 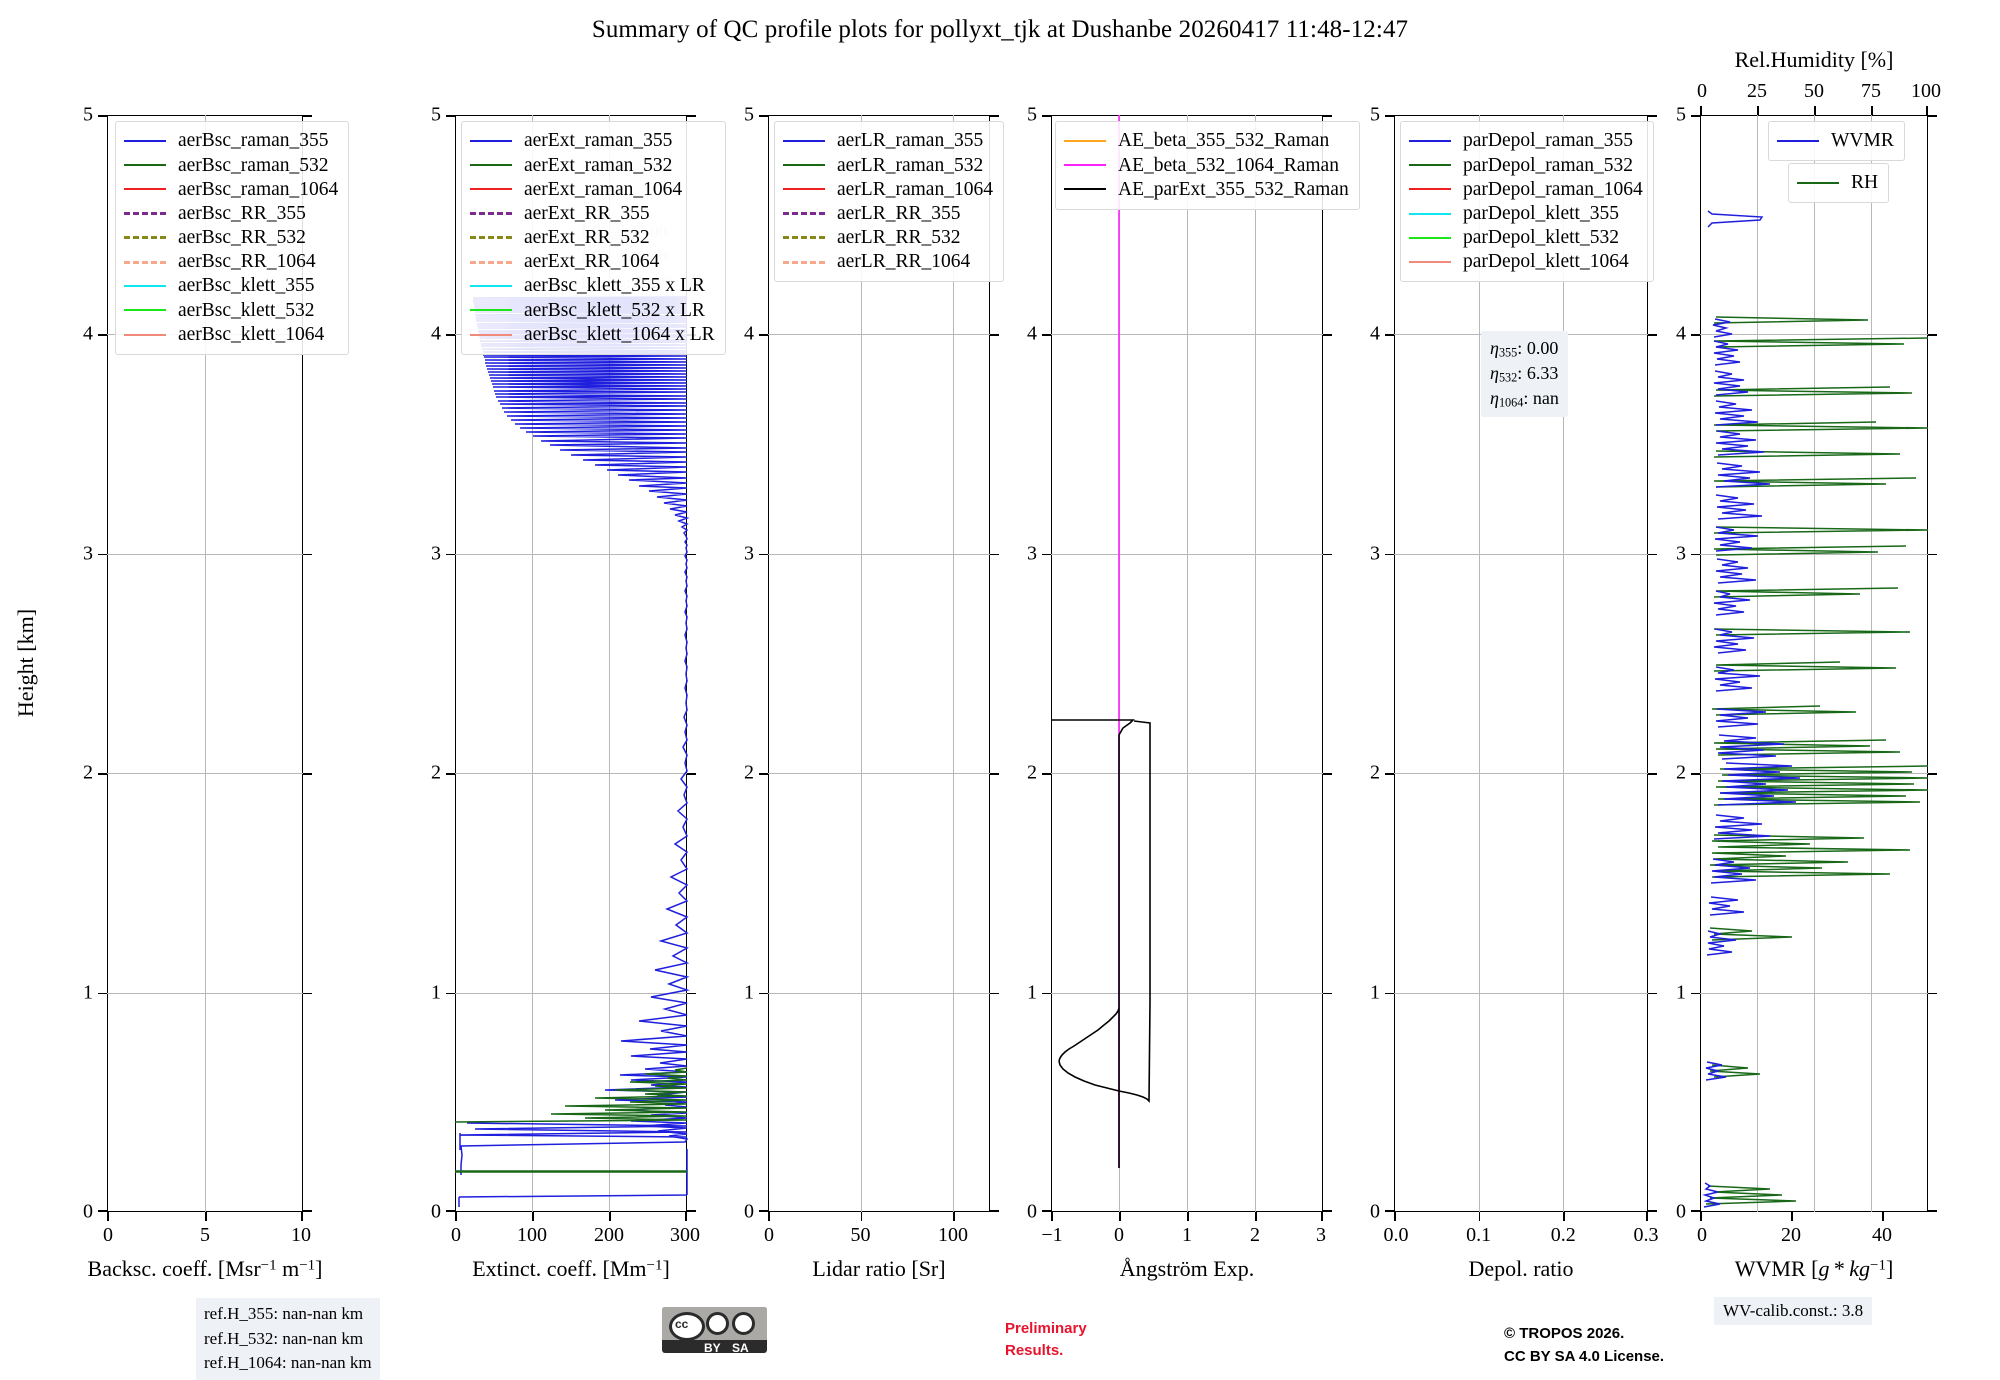 What do you see at coordinates (899, 238) in the screenshot?
I see `legend-label: aerLR_RR_532` at bounding box center [899, 238].